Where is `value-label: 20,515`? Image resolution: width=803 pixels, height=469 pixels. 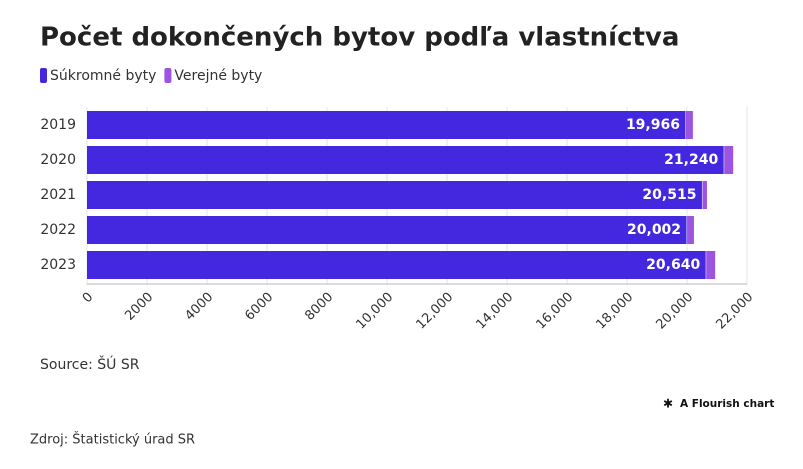
value-label: 20,515 is located at coordinates (669, 195).